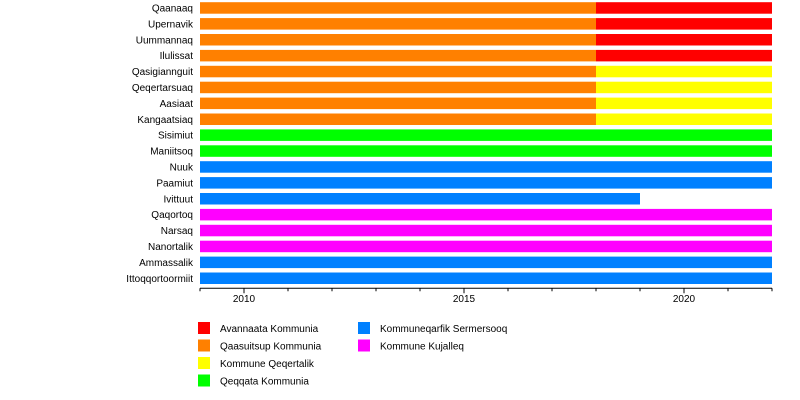  What do you see at coordinates (165, 120) in the screenshot?
I see `row-label: Kangaatsiaq` at bounding box center [165, 120].